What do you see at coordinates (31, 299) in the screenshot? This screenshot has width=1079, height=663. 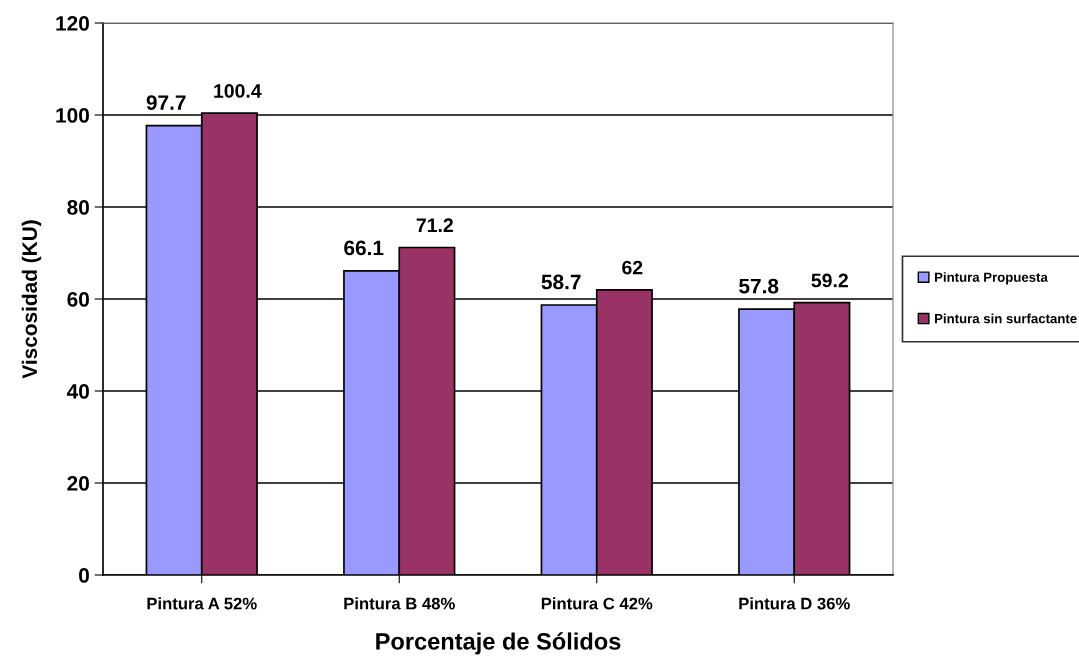 I see `y-axis-title: Viscosidad (KU)` at bounding box center [31, 299].